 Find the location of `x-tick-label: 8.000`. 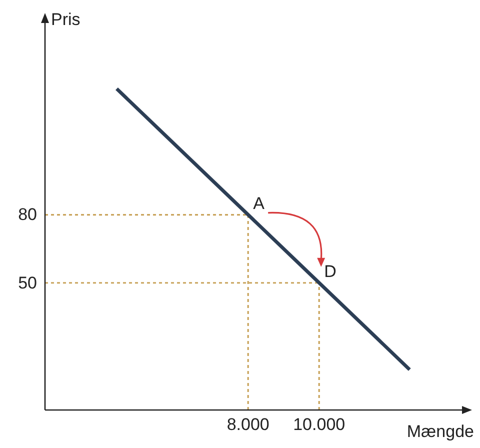

x-tick-label: 8.000 is located at coordinates (248, 424).